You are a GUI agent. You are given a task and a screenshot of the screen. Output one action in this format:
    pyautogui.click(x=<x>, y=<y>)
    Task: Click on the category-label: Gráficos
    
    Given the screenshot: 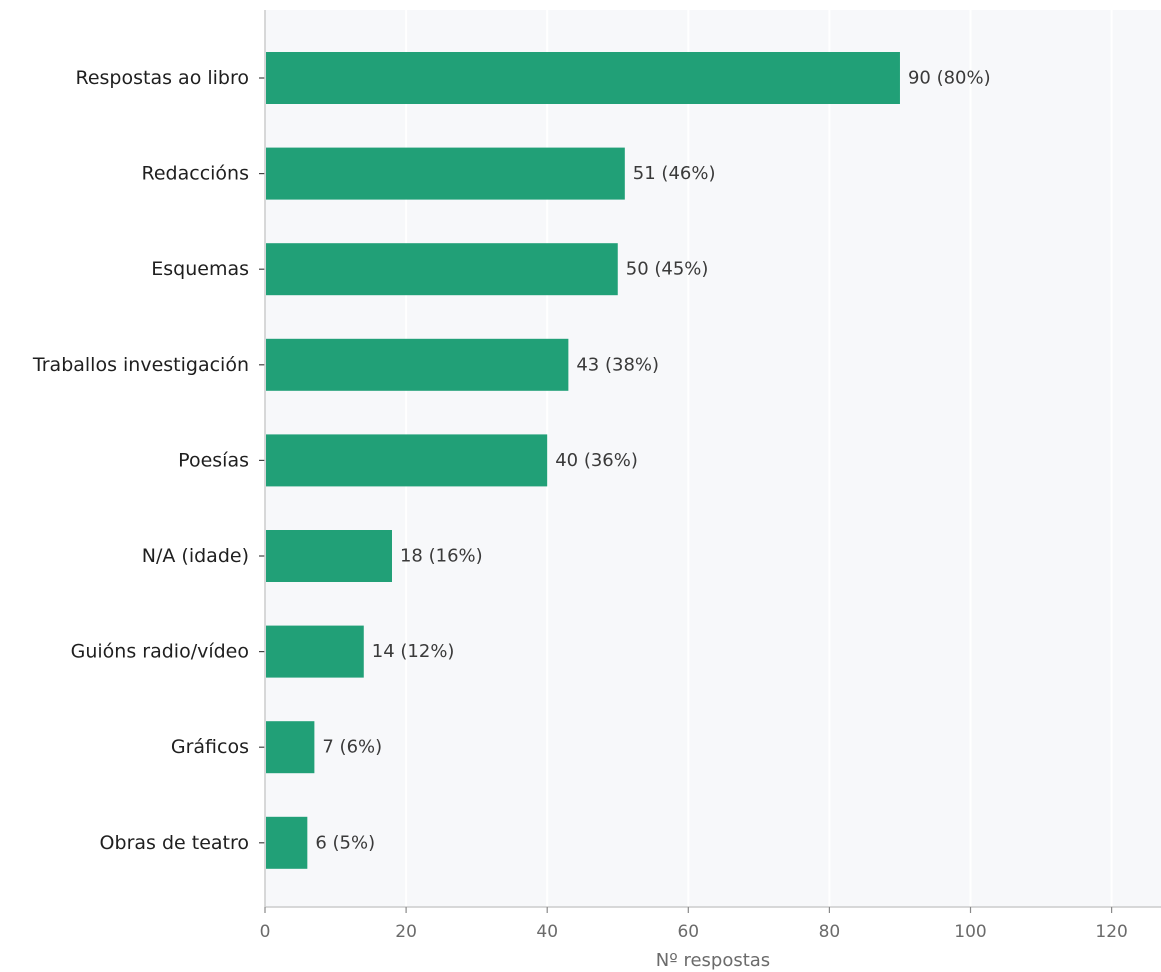 What is the action you would take?
    pyautogui.click(x=210, y=747)
    